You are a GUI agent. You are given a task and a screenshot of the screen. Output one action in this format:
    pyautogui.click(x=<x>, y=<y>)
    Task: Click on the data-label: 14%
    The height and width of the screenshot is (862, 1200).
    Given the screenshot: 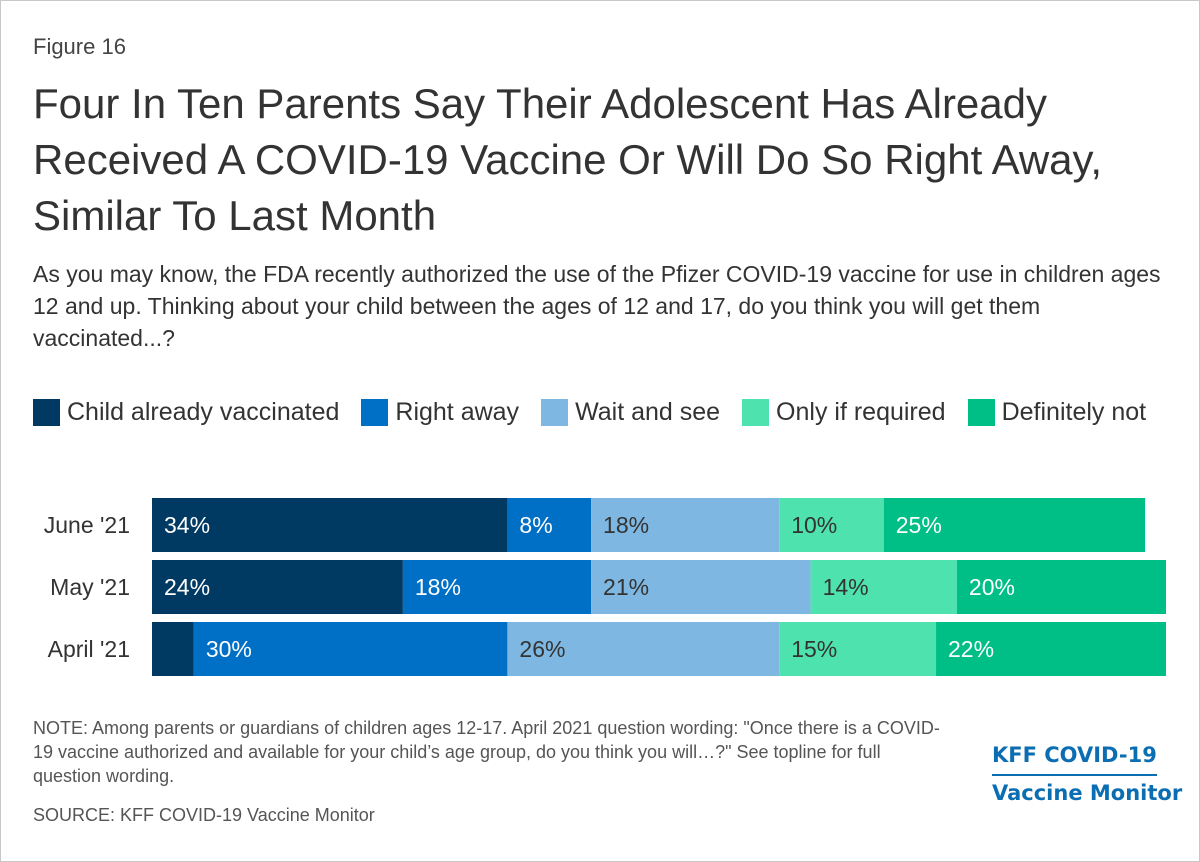 What is the action you would take?
    pyautogui.click(x=846, y=587)
    